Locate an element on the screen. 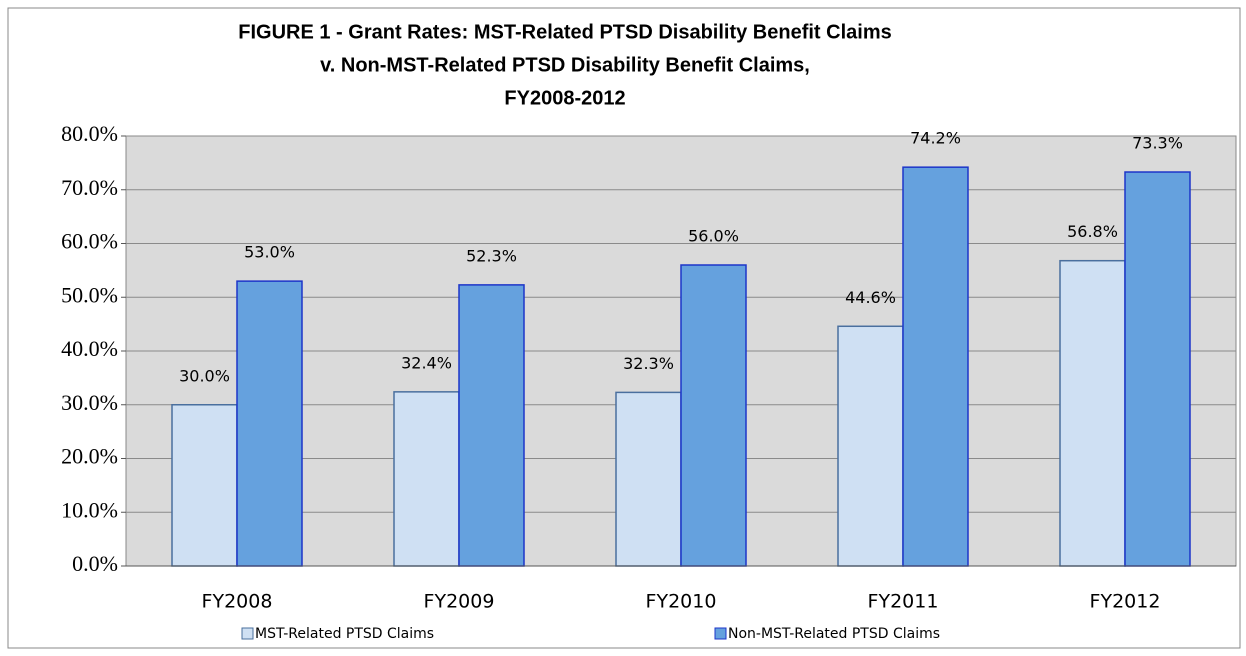 The image size is (1246, 656). data-label: 32.4% is located at coordinates (426, 362).